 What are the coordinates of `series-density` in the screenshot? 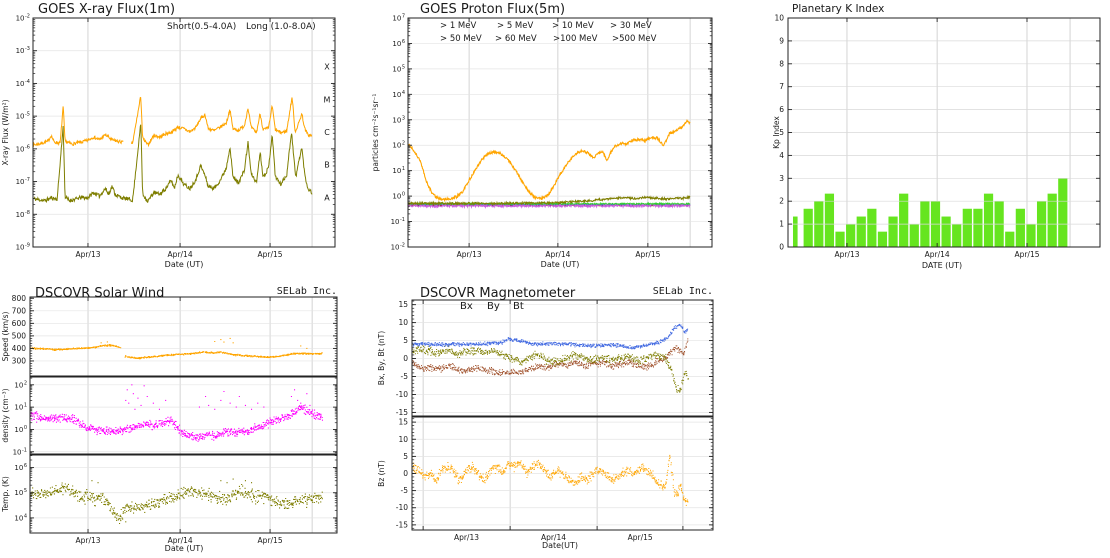 It's located at (176, 423).